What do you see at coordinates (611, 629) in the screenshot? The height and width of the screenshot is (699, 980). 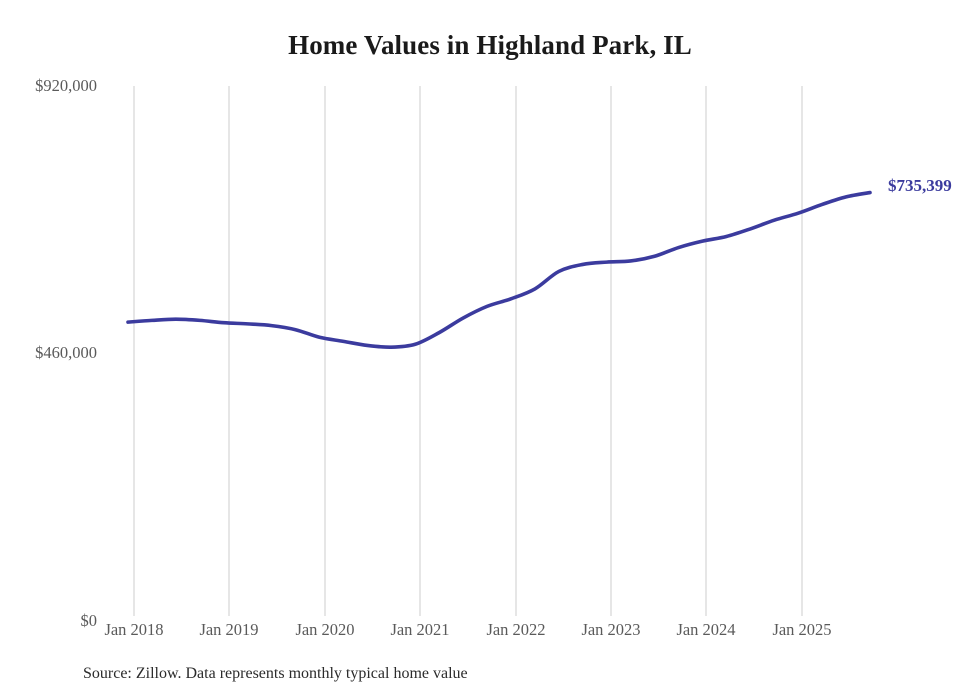 I see `x-axis-tick-jan-2023: Jan 2023` at bounding box center [611, 629].